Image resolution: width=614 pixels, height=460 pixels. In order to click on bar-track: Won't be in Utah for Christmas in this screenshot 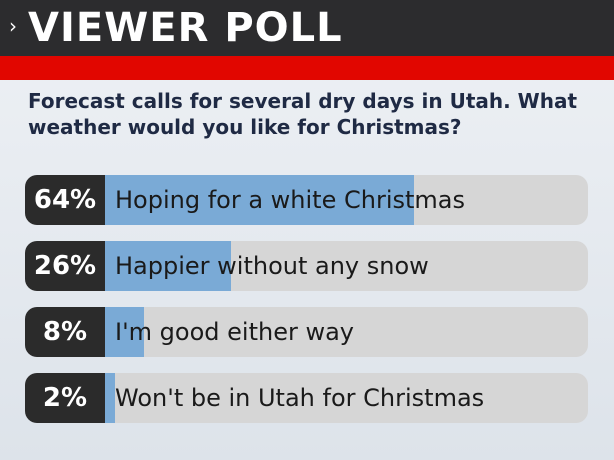, I will do `click(346, 398)`.